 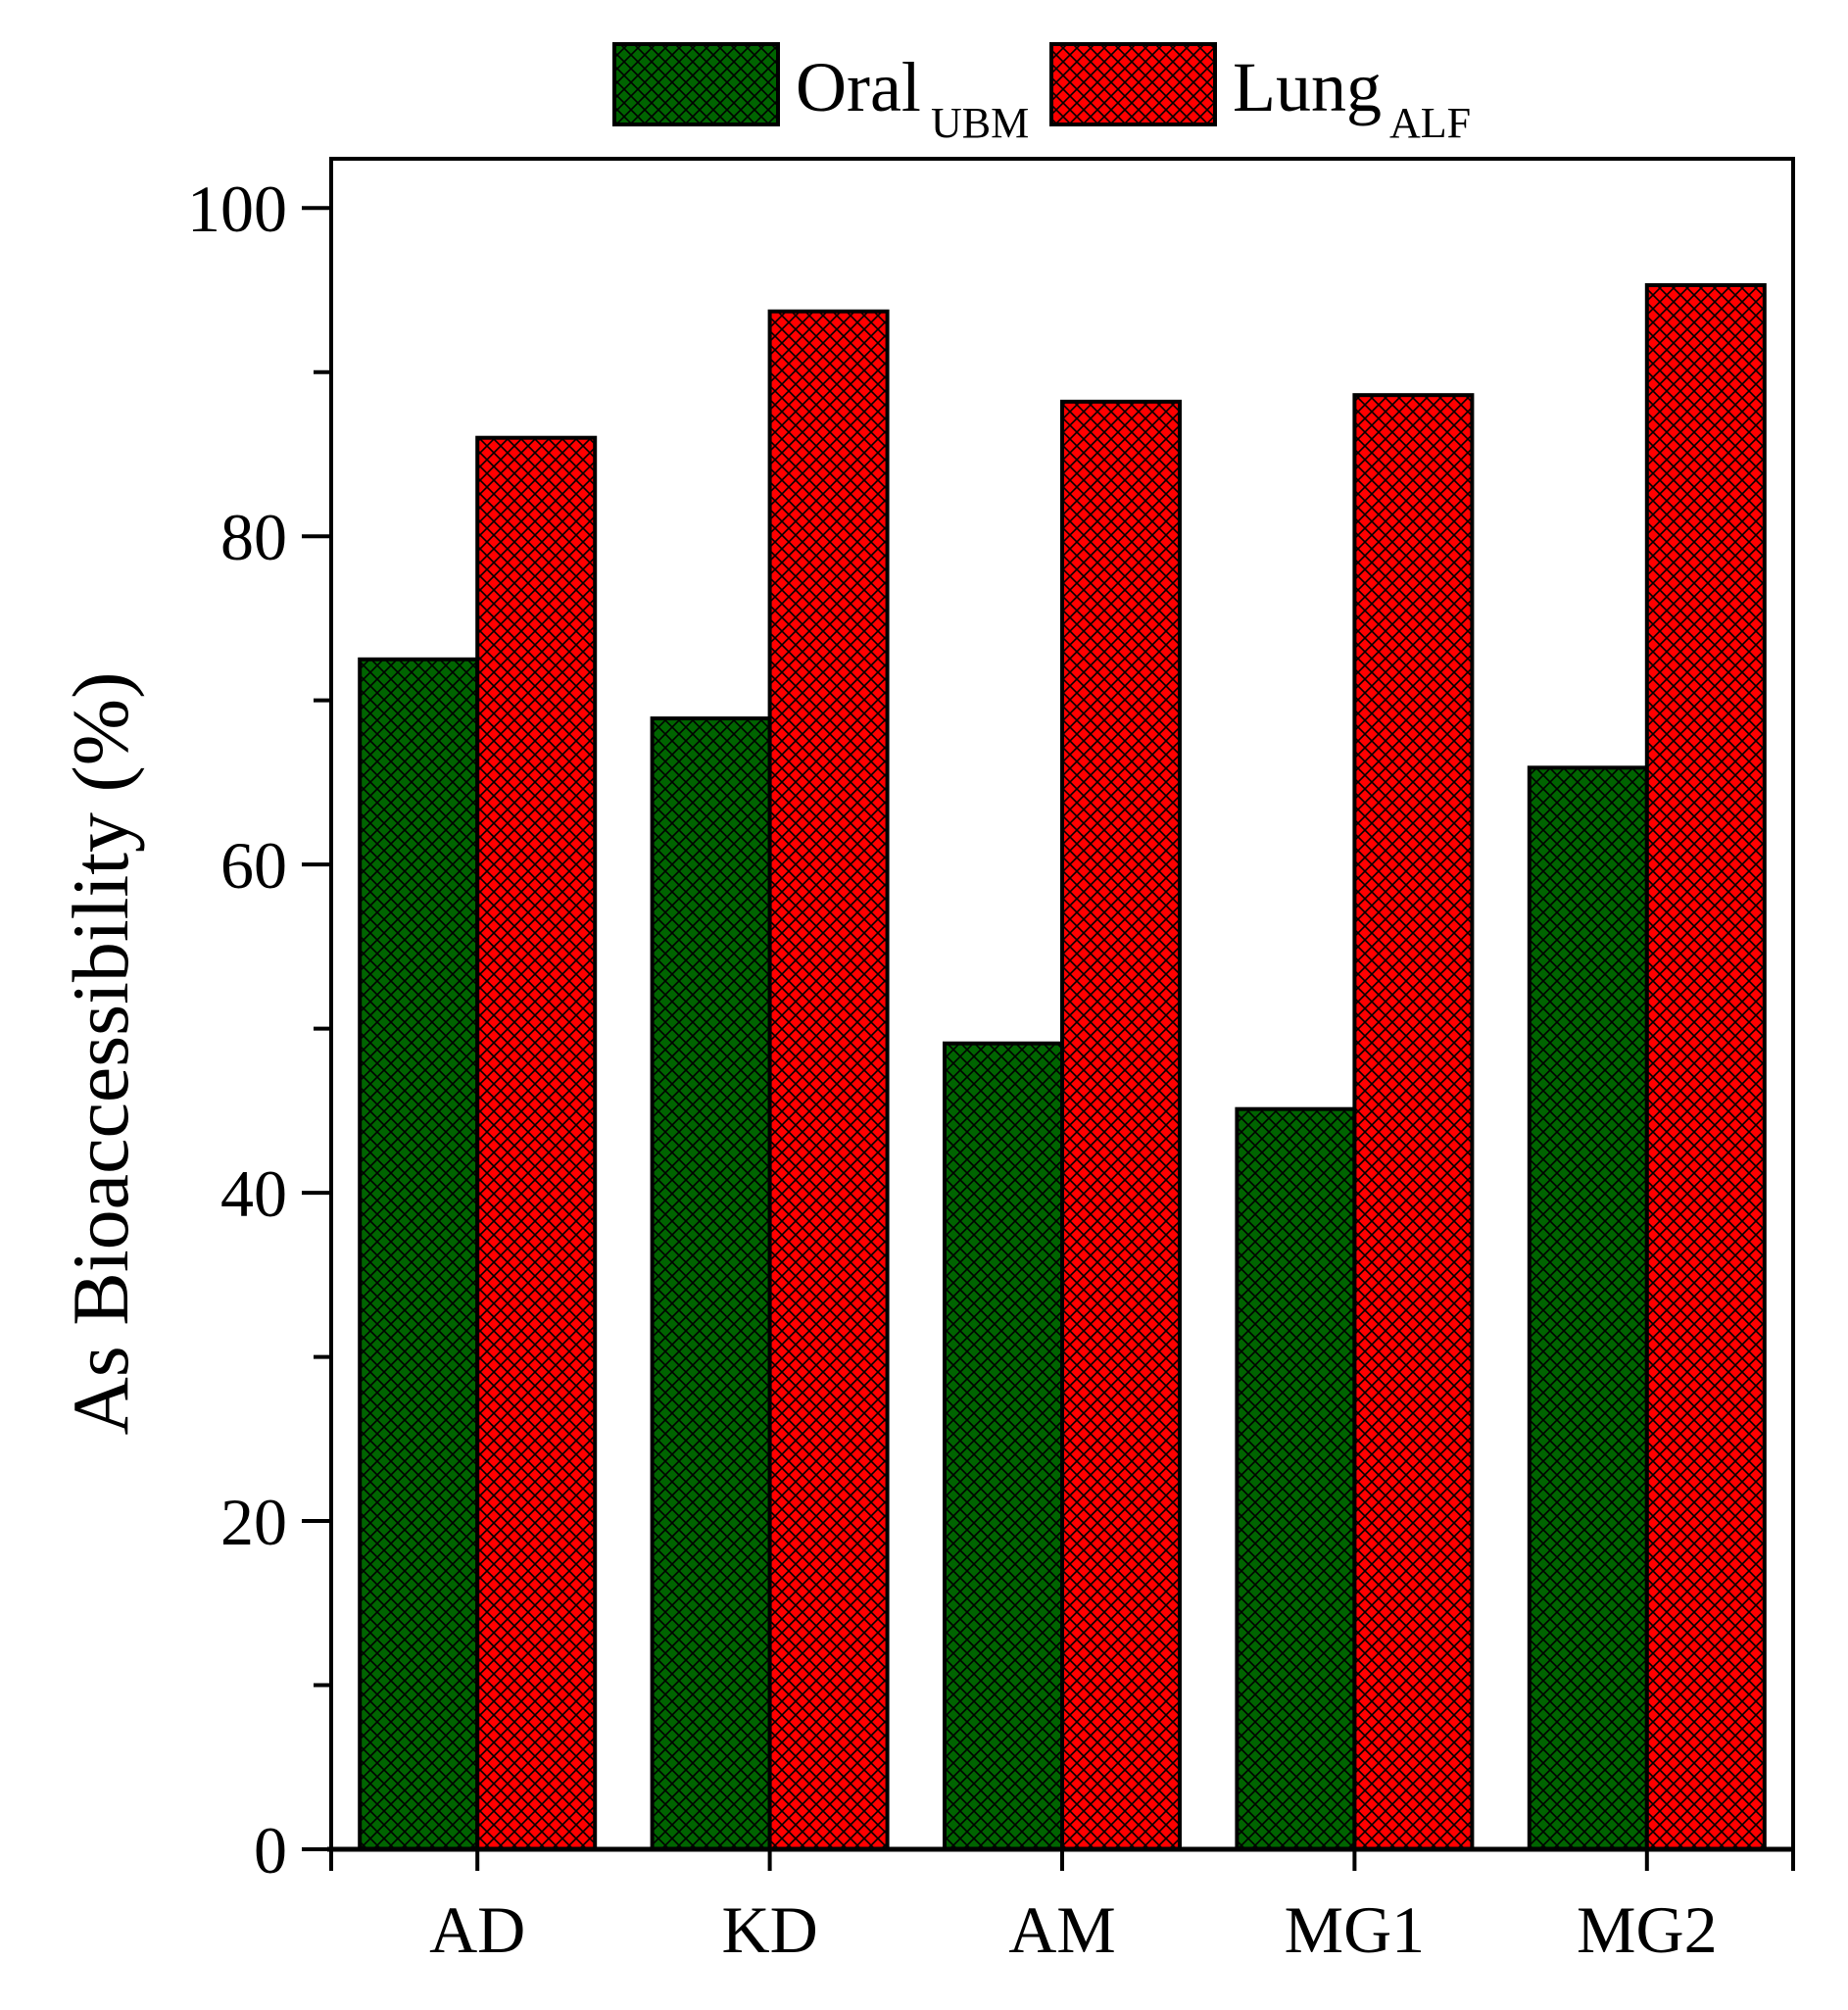 What do you see at coordinates (1706, 1066) in the screenshot?
I see `bar-lung-mg2` at bounding box center [1706, 1066].